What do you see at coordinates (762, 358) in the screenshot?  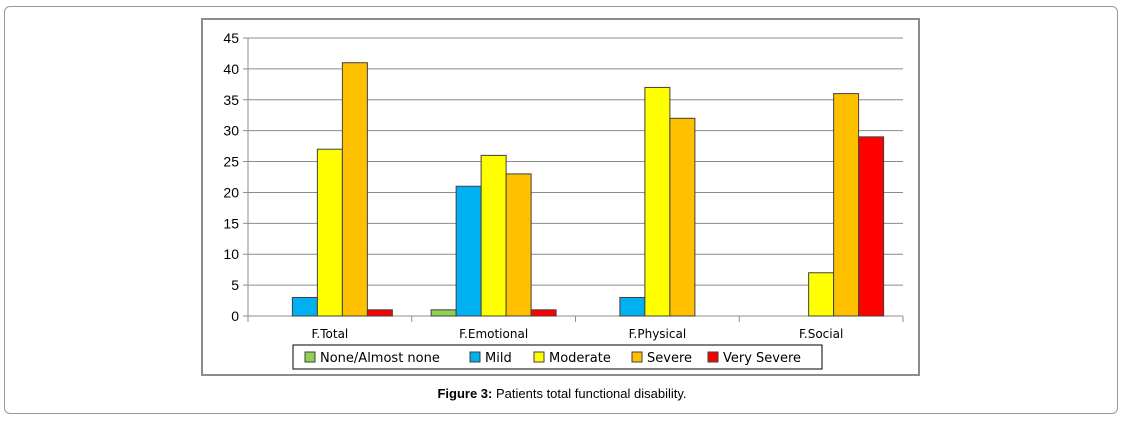 I see `legend-label: Very Severe` at bounding box center [762, 358].